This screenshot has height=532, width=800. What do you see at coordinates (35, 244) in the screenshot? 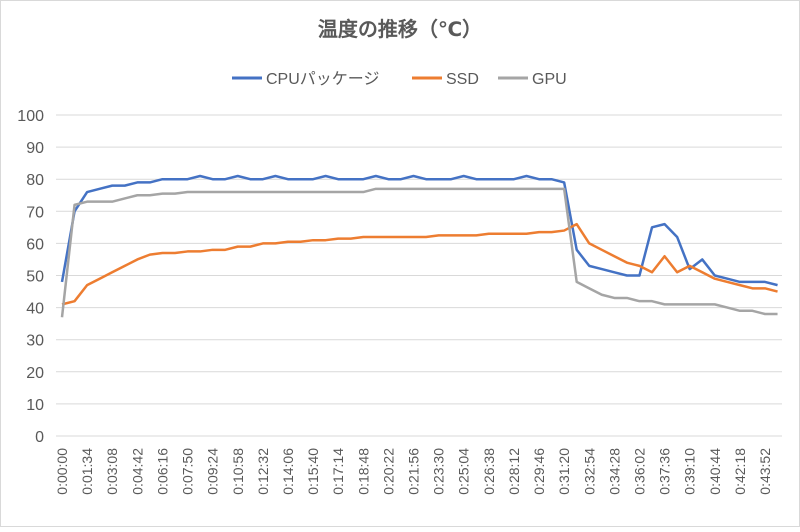
I see `y-tick-label: 60` at bounding box center [35, 244].